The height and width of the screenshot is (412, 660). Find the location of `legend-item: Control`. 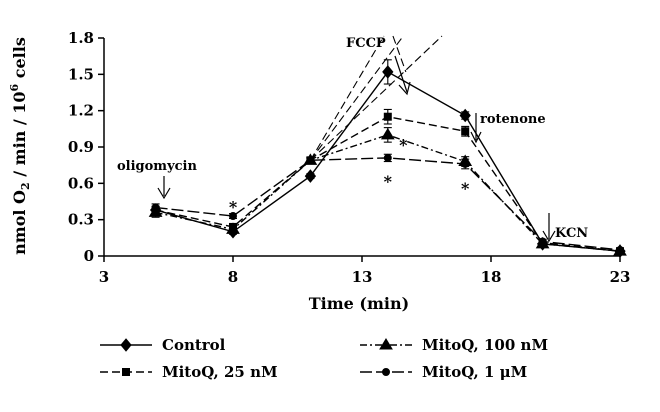

legend-item: Control is located at coordinates (163, 345).